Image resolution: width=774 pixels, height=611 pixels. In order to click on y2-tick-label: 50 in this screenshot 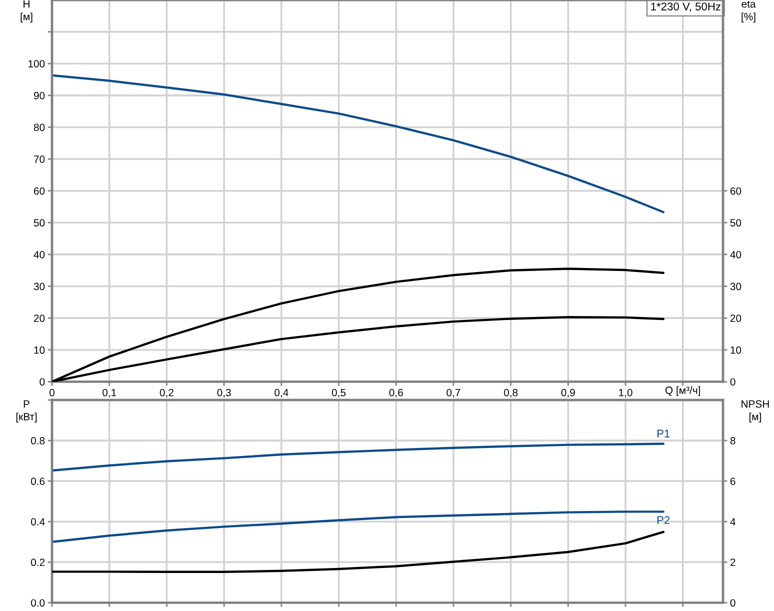, I will do `click(736, 223)`.